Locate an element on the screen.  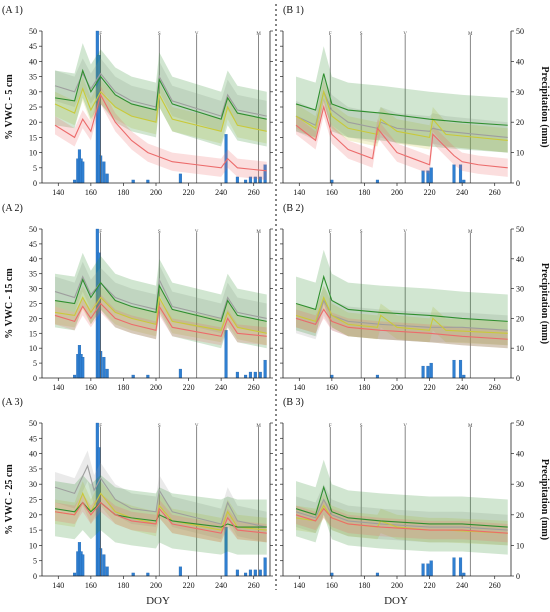
y2-tick-label: 0 is located at coordinates (518, 183).